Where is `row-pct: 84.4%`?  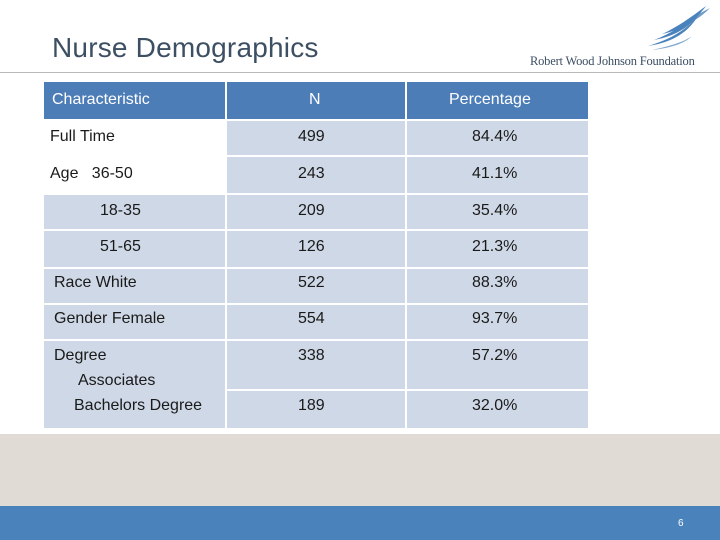
row-pct: 84.4% is located at coordinates (495, 136).